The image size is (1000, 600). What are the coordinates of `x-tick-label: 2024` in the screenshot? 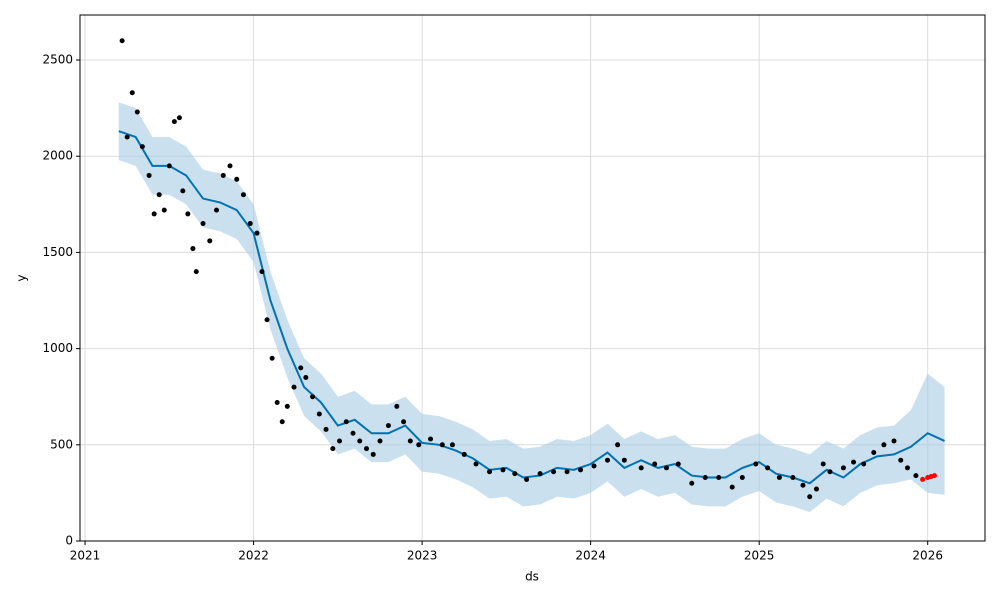 It's located at (590, 556).